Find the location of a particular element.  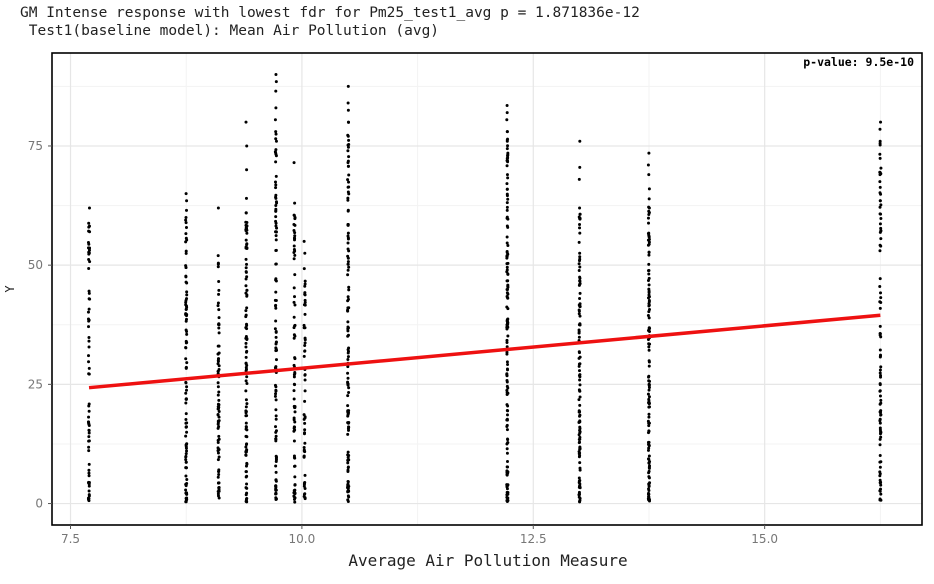

x-tick-label: 10.0 is located at coordinates (302, 539).